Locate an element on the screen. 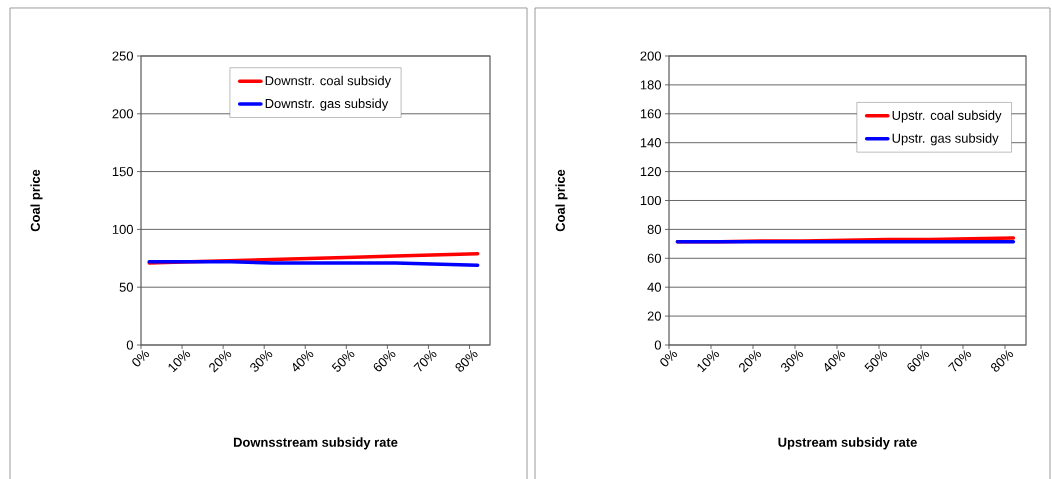  y-tick-label: 20 is located at coordinates (654, 316).